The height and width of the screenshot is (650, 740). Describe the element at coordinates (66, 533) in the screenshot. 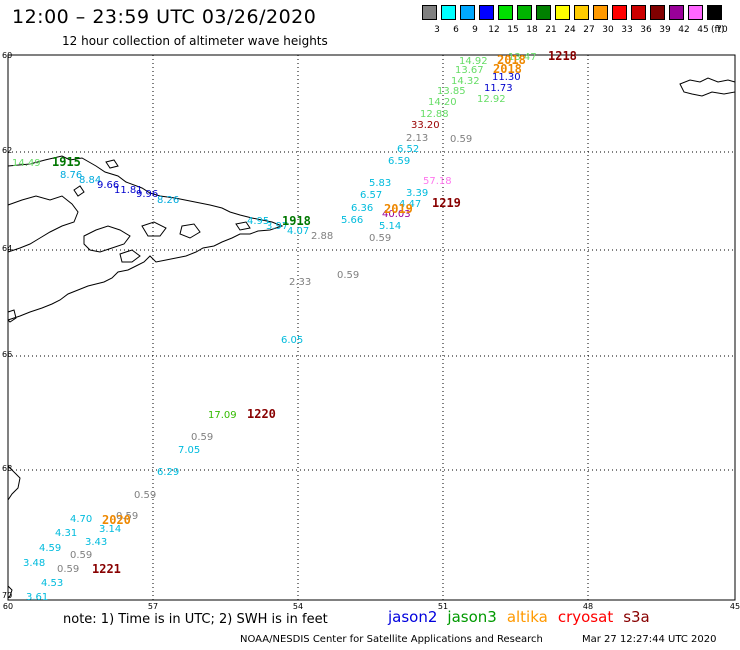

I see `wave-height-value: 4.31` at that location.